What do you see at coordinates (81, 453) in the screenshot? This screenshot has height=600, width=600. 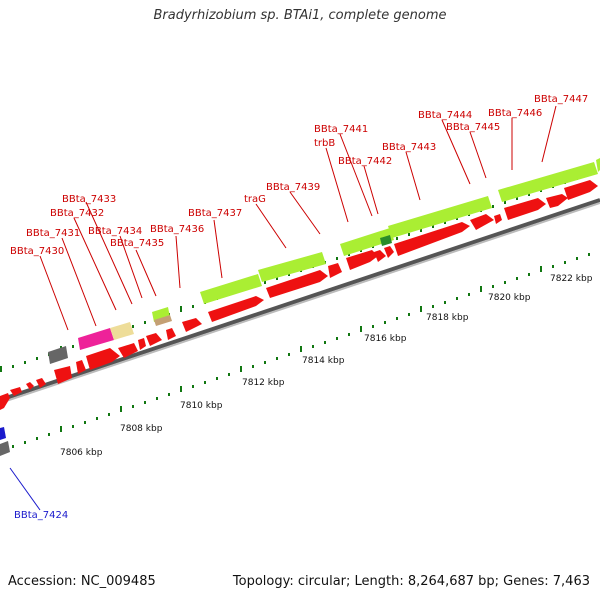 I see `scale-label: 7806 kbp` at bounding box center [81, 453].